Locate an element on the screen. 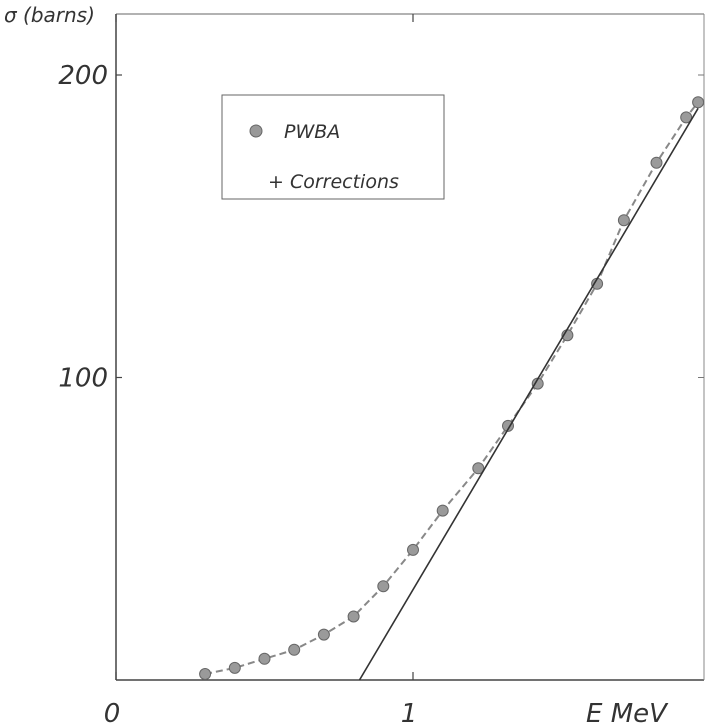 This screenshot has width=708, height=727. legend: PWBA + Corrections is located at coordinates (333, 147).